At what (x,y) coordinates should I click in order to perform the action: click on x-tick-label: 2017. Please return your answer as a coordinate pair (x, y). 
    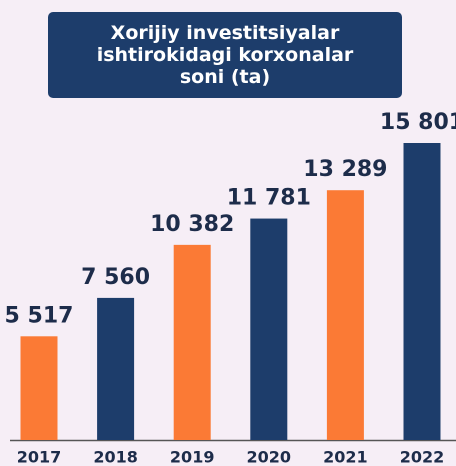
    Looking at the image, I should click on (39, 457).